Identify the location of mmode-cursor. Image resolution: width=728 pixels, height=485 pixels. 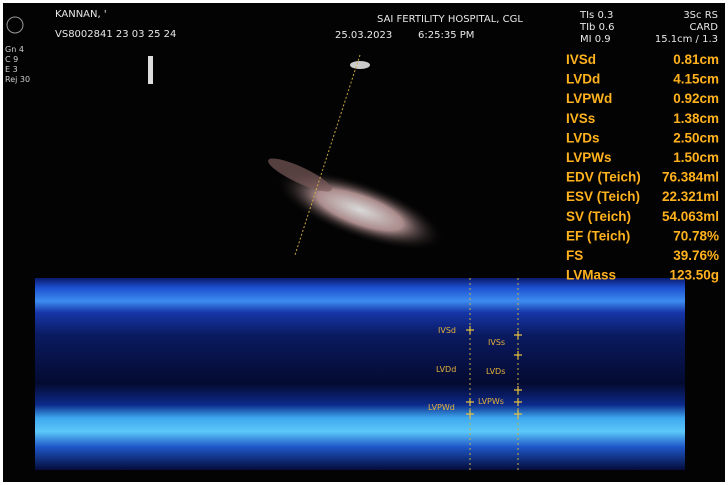
(327, 155).